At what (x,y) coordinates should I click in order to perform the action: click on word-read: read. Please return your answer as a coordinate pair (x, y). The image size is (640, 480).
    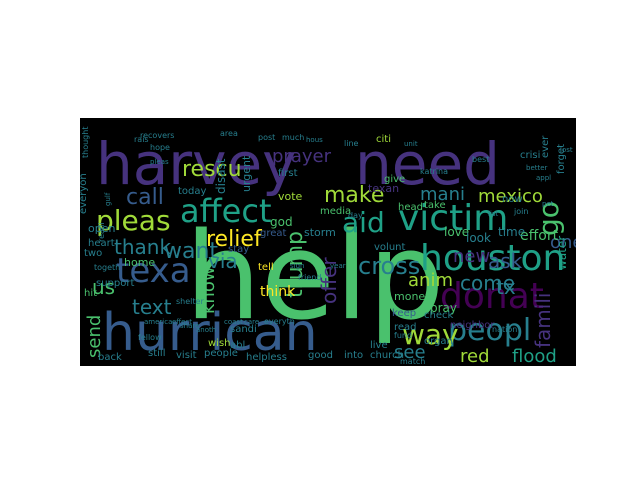
    Looking at the image, I should click on (405, 327).